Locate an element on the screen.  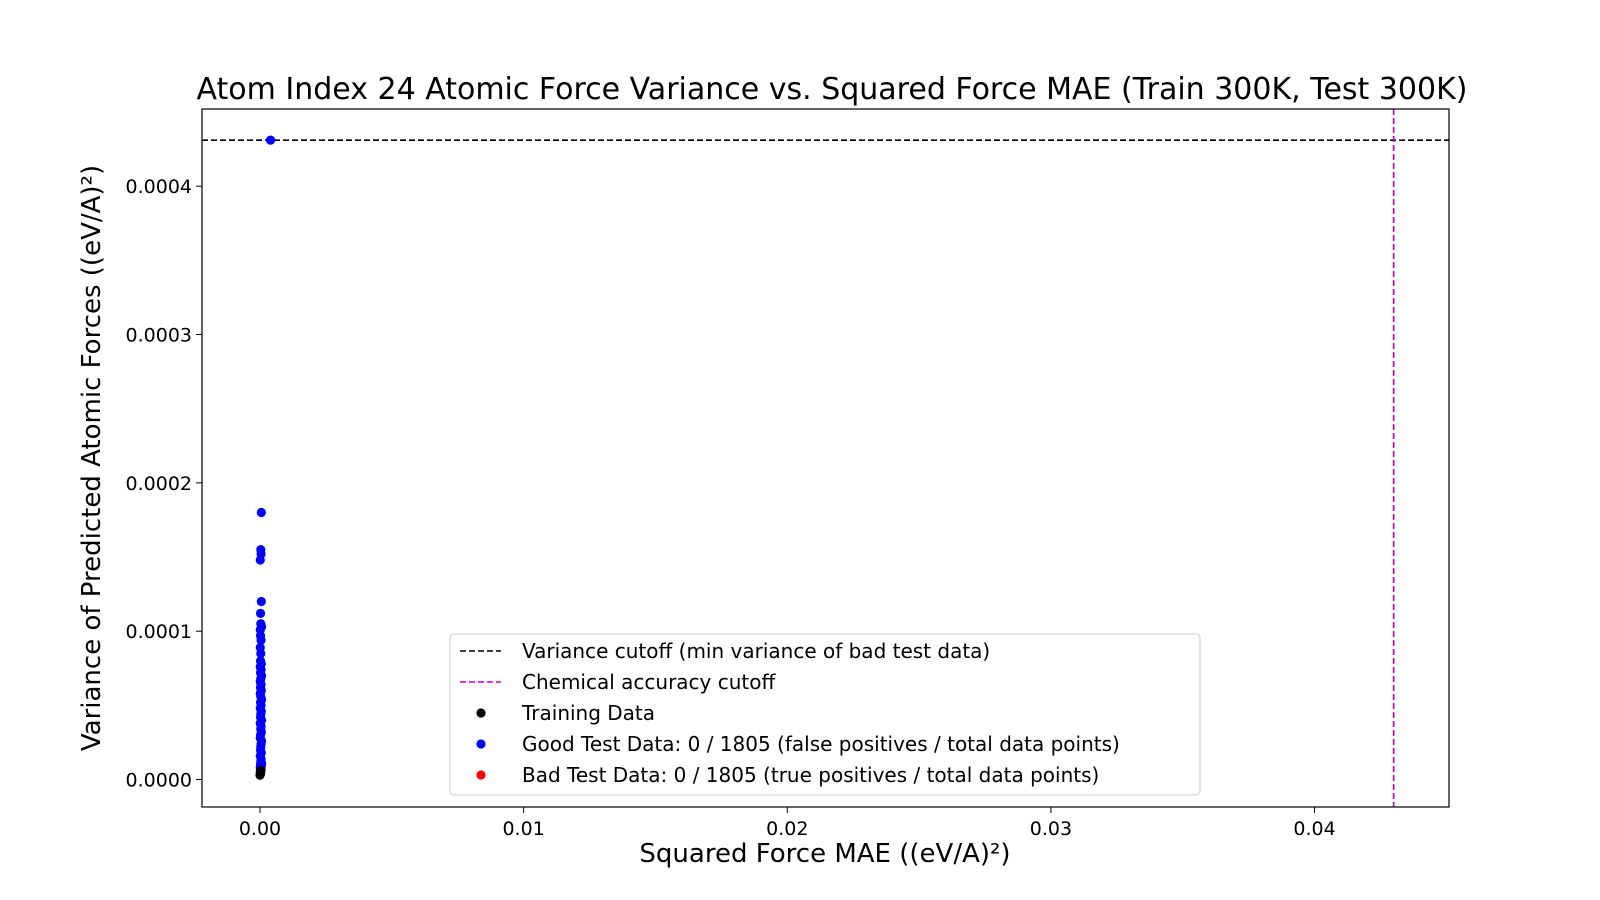
x-tick-label: 0.04 is located at coordinates (1314, 829).